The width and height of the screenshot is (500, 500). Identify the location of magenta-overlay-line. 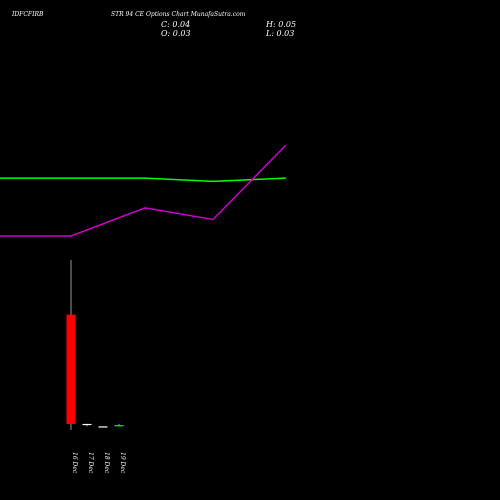
(143, 190).